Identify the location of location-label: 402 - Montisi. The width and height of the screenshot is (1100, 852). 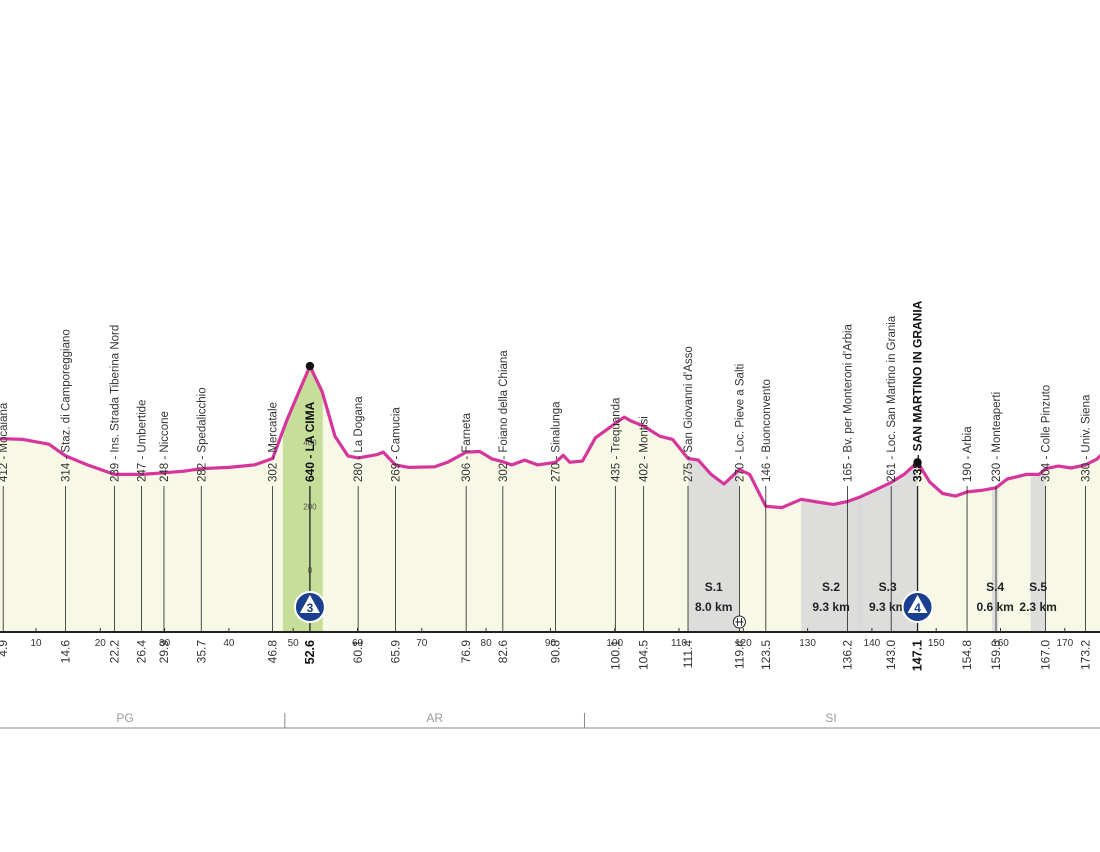
(645, 449).